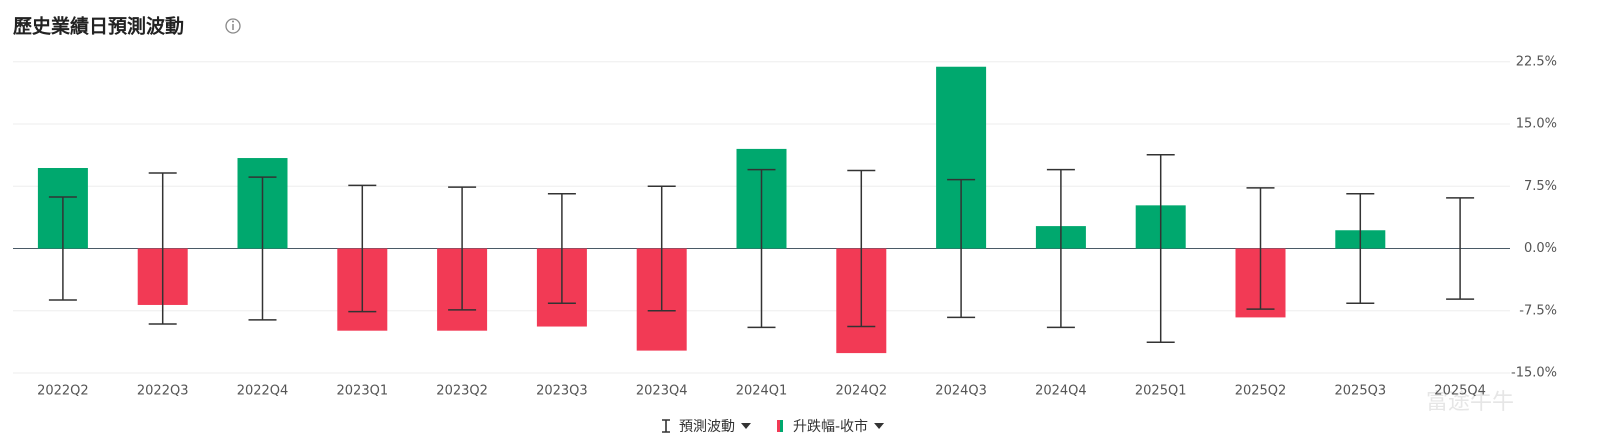 Image resolution: width=1600 pixels, height=447 pixels. What do you see at coordinates (1534, 373) in the screenshot?
I see `y-tick-label: -15.0%` at bounding box center [1534, 373].